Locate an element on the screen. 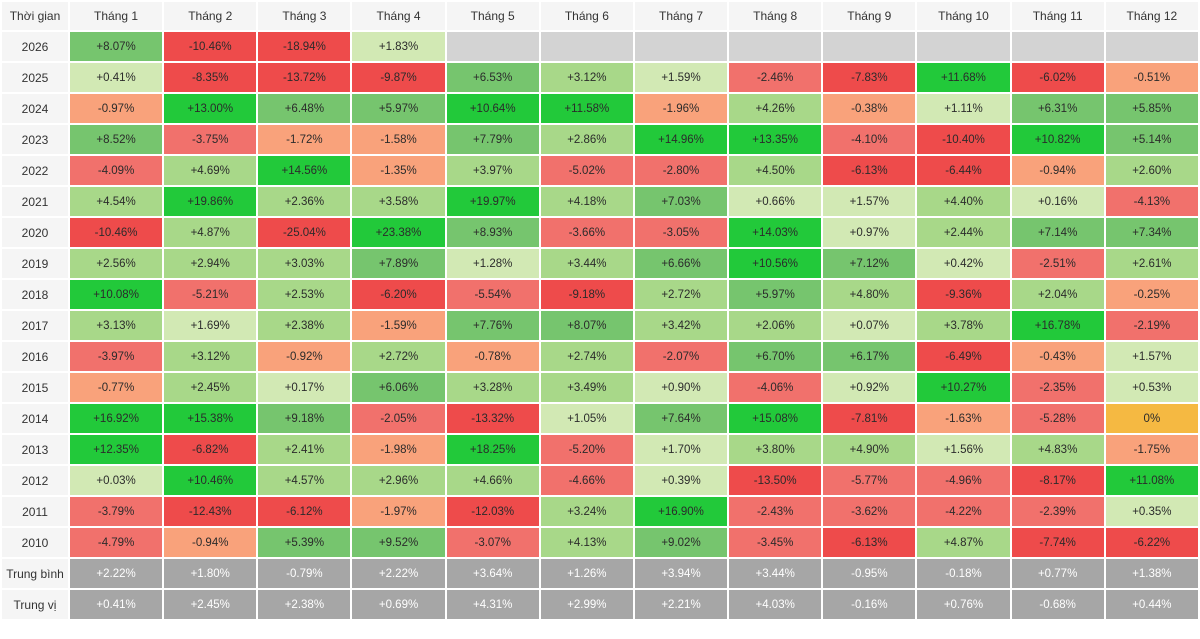 The image size is (1200, 639). heatmap-cell: +7.79% is located at coordinates (492, 139).